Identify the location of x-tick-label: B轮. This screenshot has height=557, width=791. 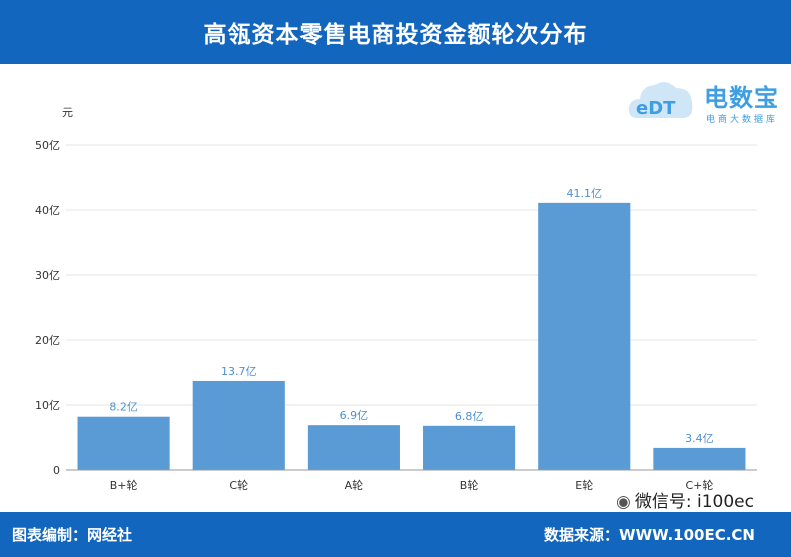
(469, 485).